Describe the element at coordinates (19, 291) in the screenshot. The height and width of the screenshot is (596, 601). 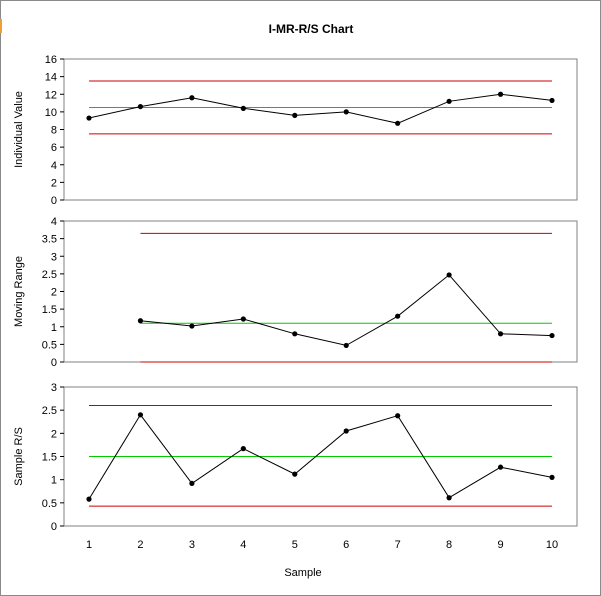
I see `y-axis-label-2: Moving Range` at that location.